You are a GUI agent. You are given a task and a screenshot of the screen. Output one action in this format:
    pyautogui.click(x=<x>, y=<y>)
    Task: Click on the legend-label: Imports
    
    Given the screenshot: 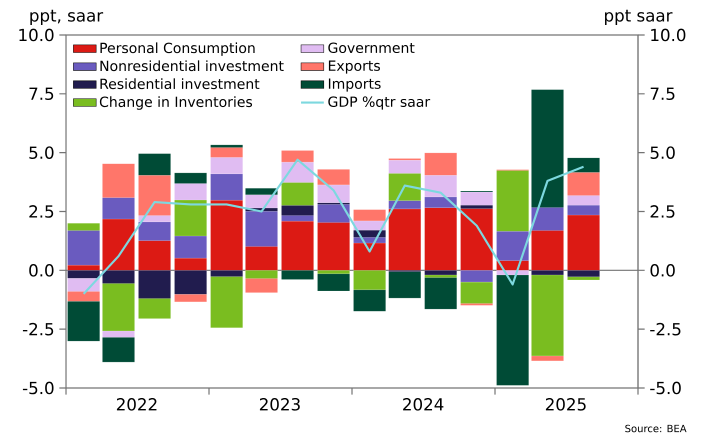 What is the action you would take?
    pyautogui.click(x=354, y=85)
    